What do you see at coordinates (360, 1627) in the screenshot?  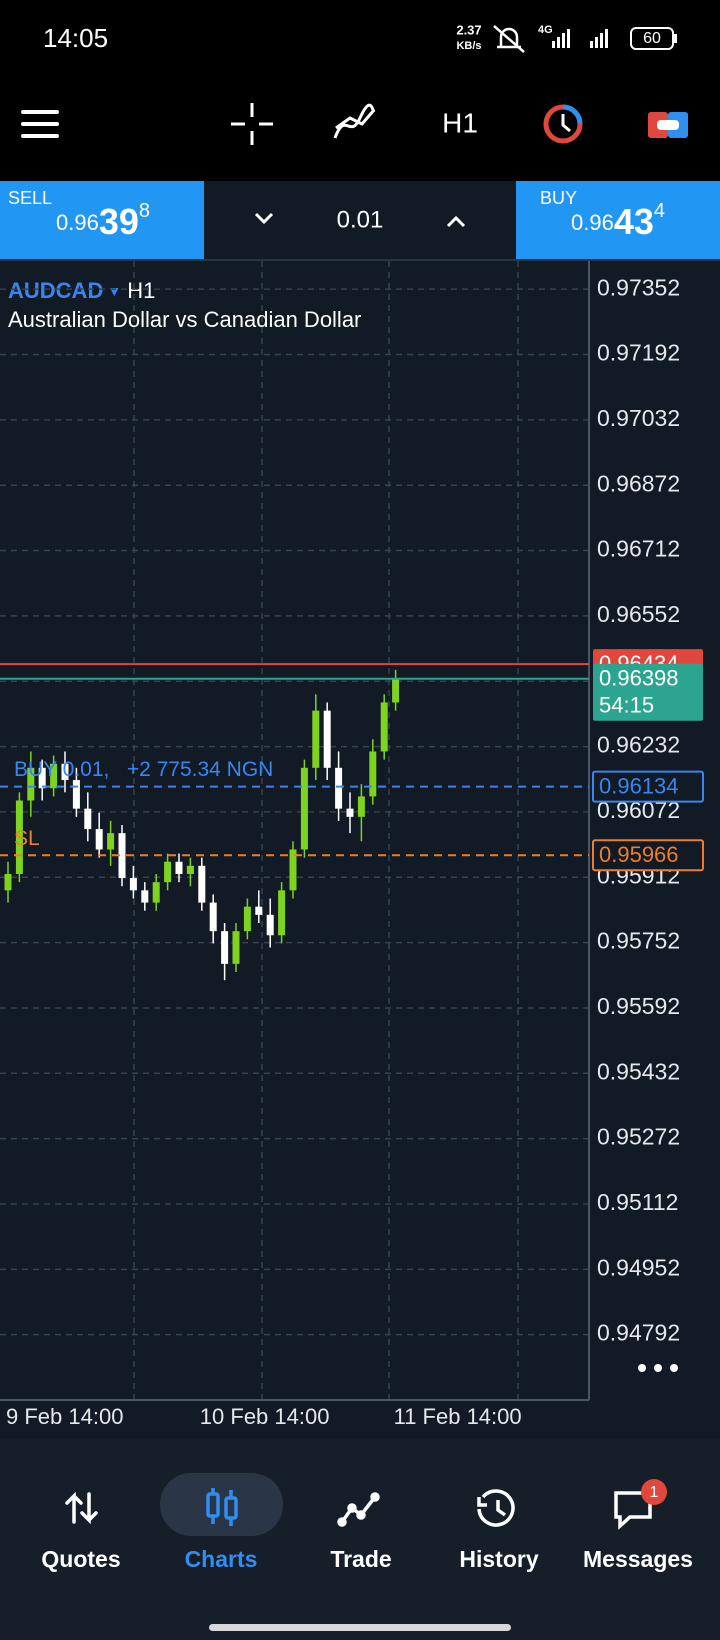 I see `home-indicator` at bounding box center [360, 1627].